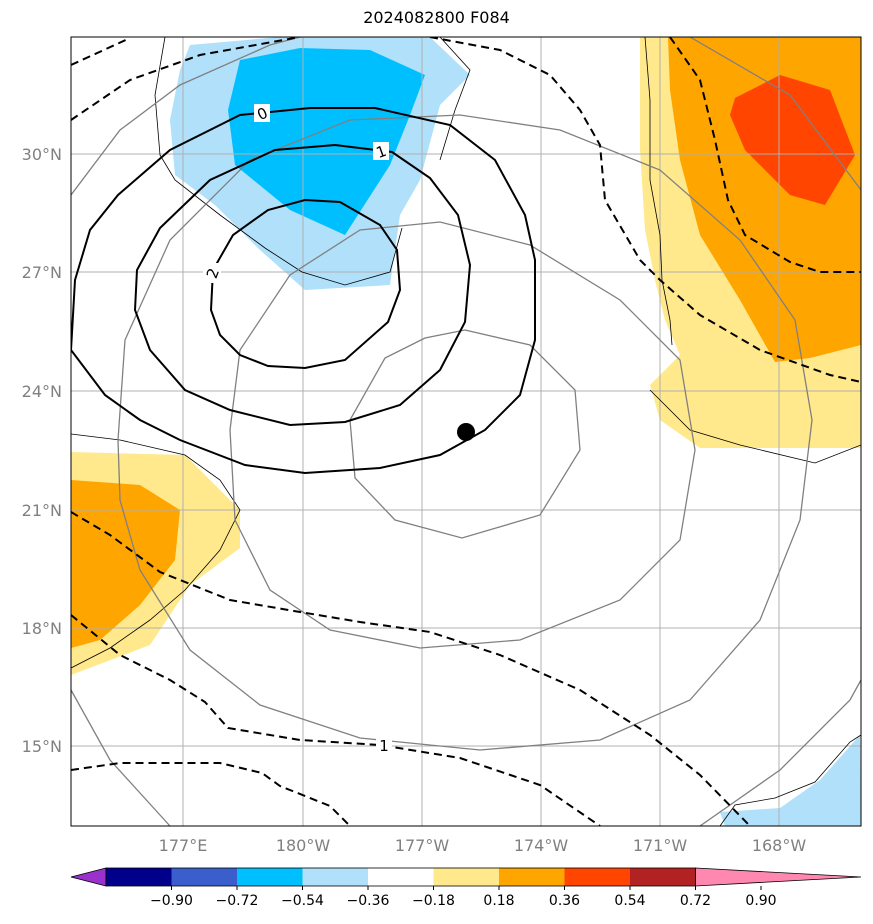 The image size is (873, 924). What do you see at coordinates (368, 901) in the screenshot?
I see `colorbar-tick-label: −0.36` at bounding box center [368, 901].